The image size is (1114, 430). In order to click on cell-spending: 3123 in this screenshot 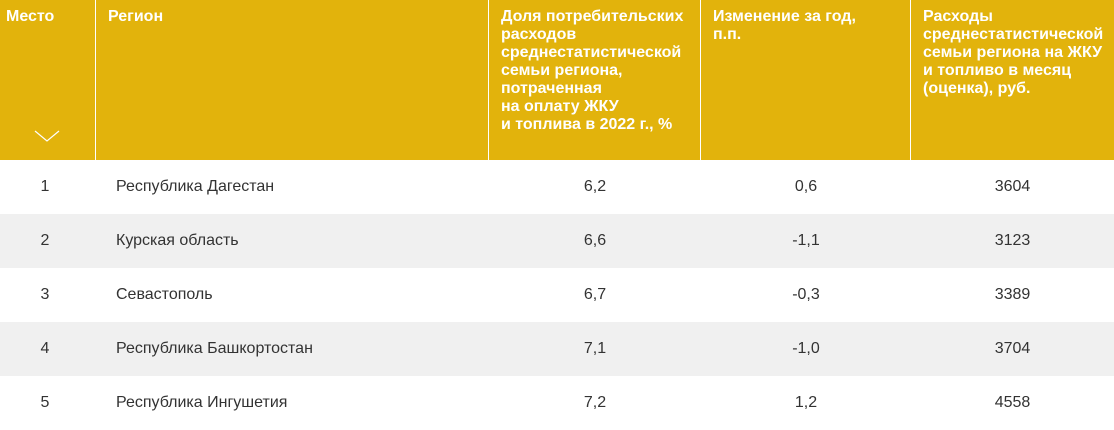, I will do `click(1012, 240)`.